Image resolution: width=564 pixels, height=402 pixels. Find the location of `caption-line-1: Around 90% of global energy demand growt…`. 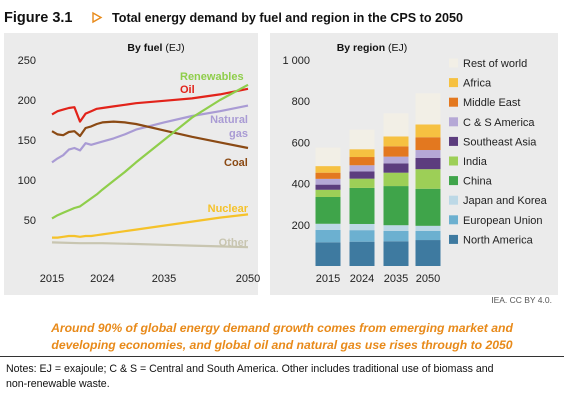

caption-line-1: Around 90% of global energy demand growt… is located at coordinates (282, 328).